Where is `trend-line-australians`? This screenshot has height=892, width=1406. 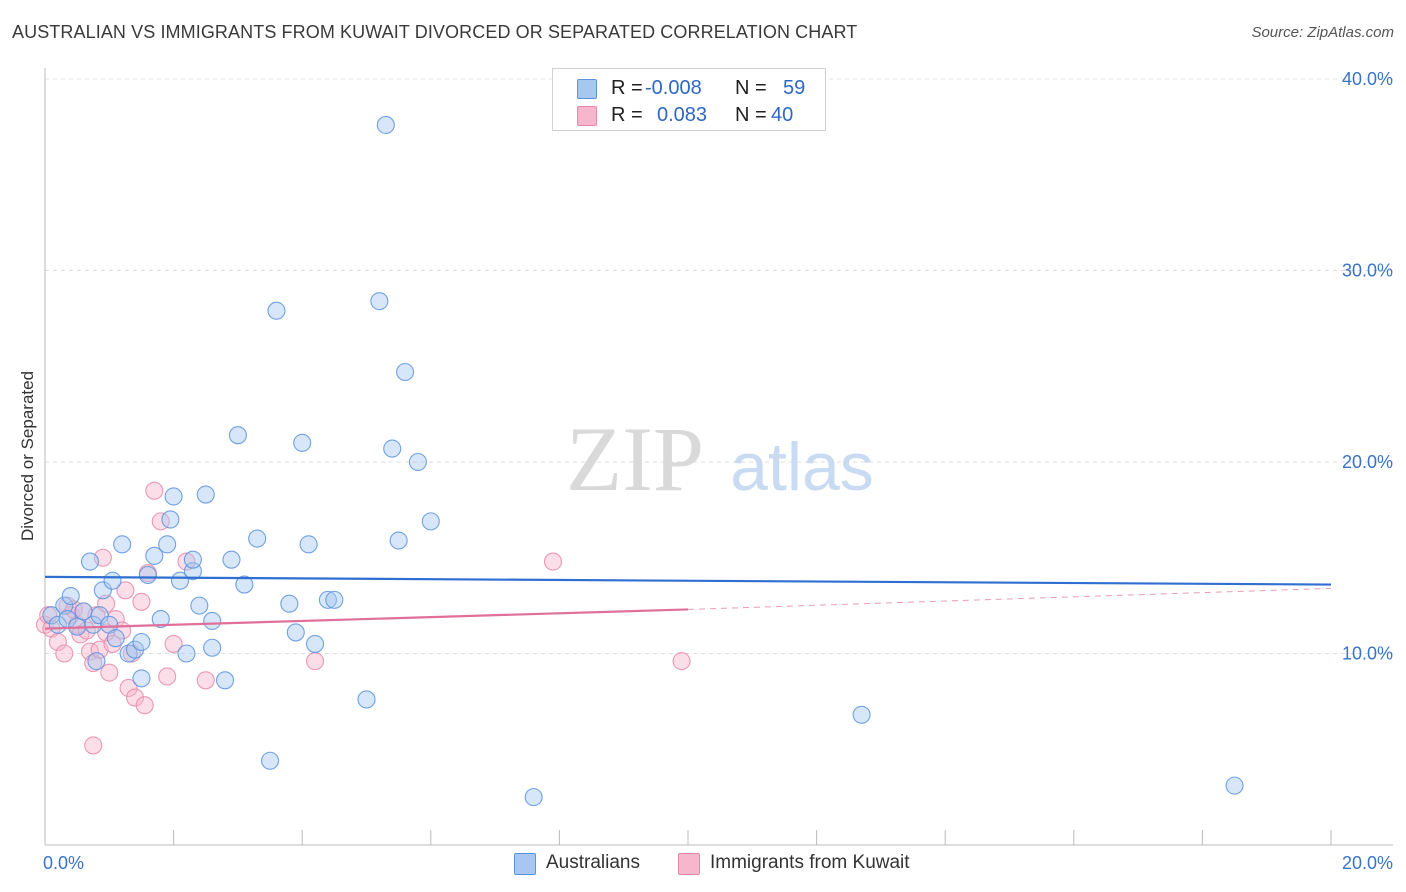 trend-line-australians is located at coordinates (688, 580).